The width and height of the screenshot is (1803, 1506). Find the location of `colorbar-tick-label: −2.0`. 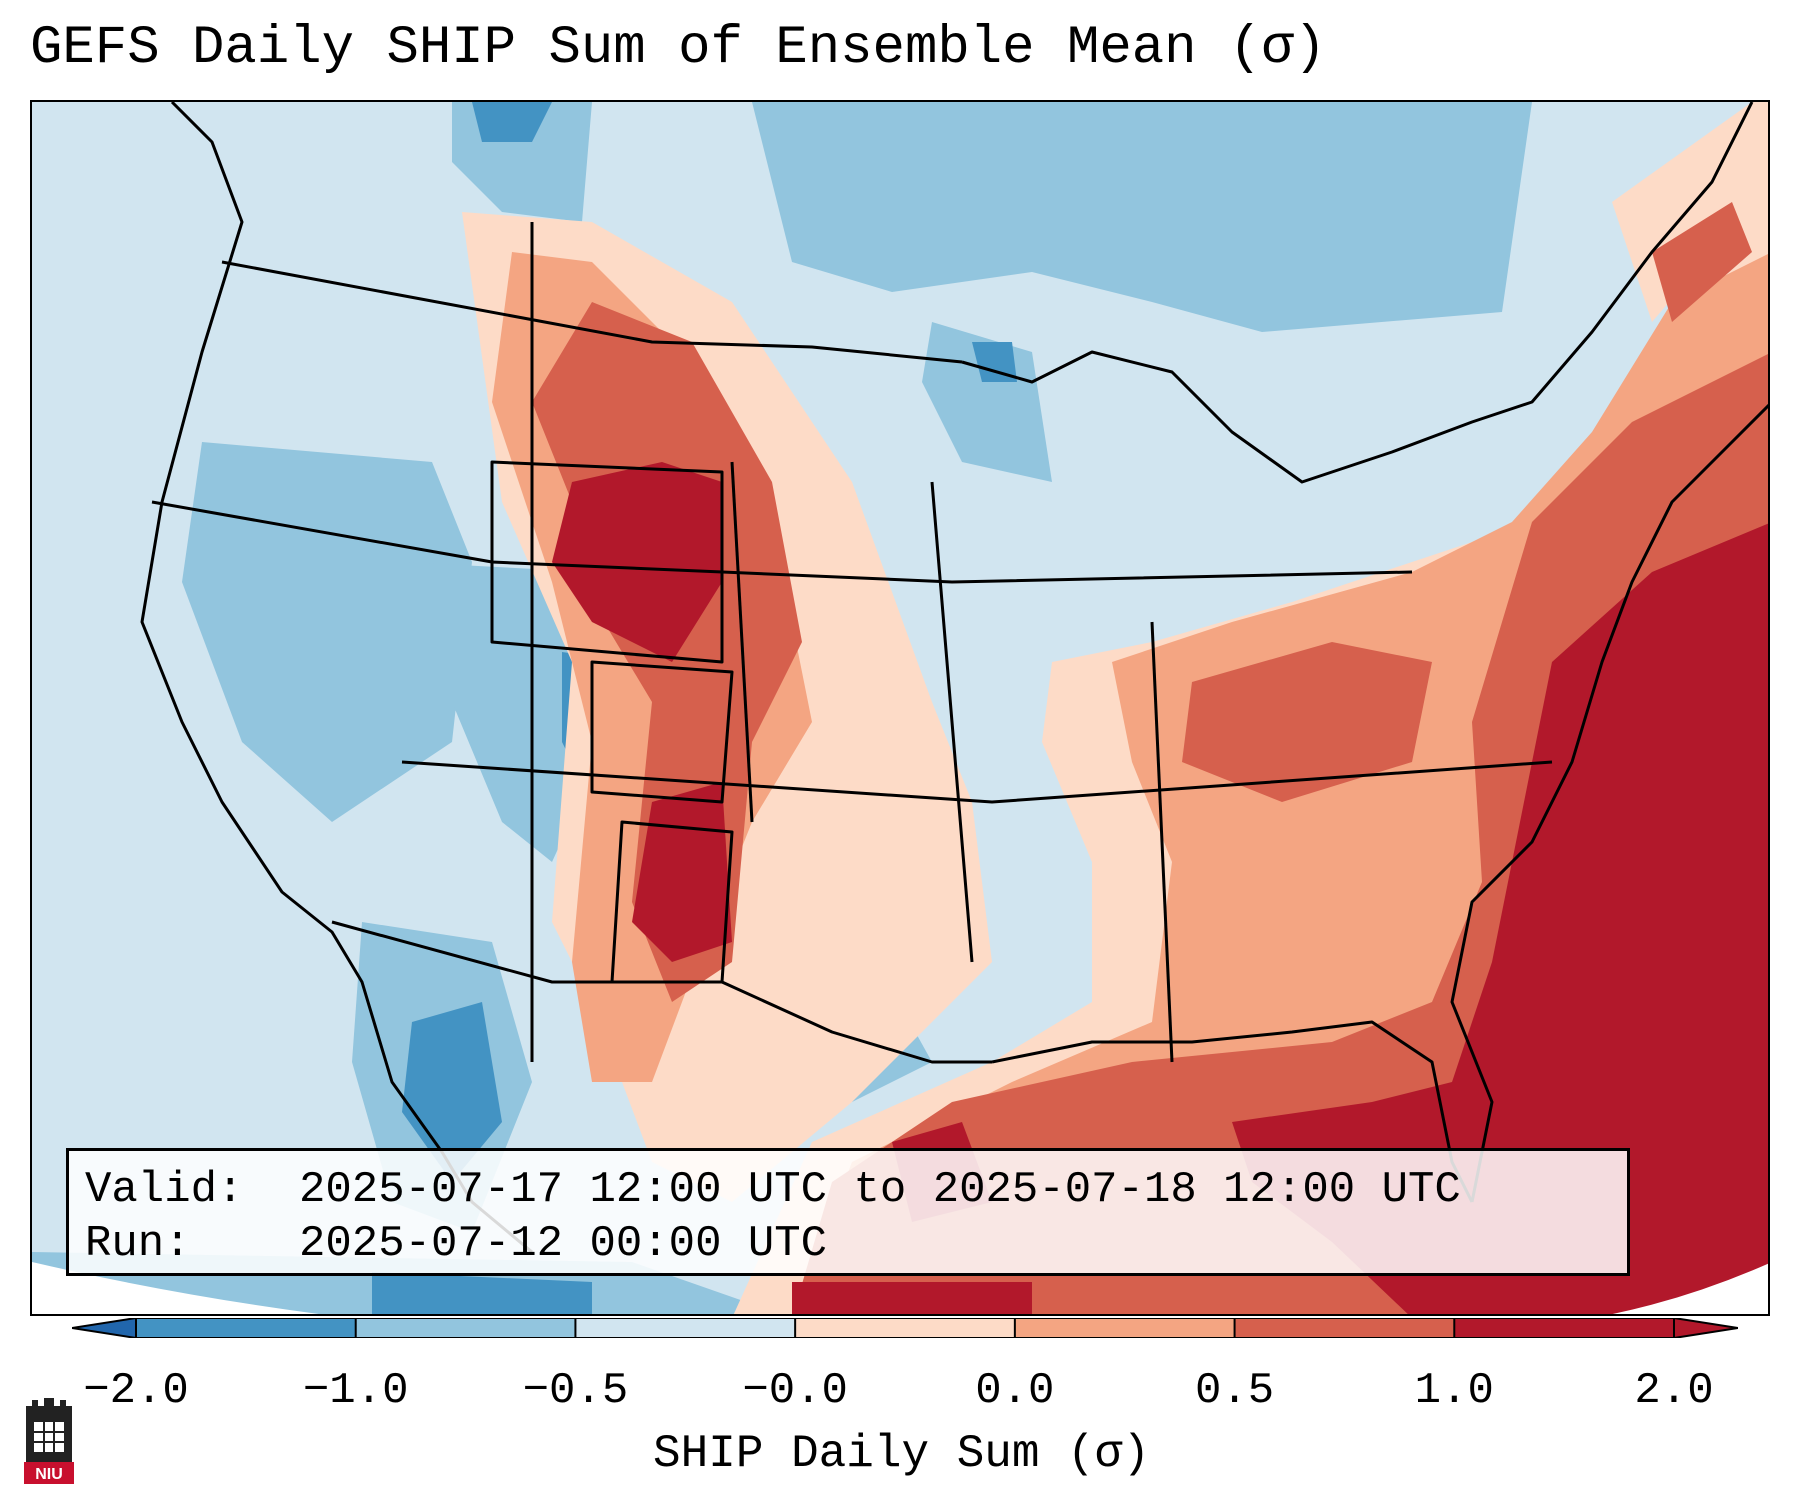

colorbar-tick-label: −2.0 is located at coordinates (136, 1391).